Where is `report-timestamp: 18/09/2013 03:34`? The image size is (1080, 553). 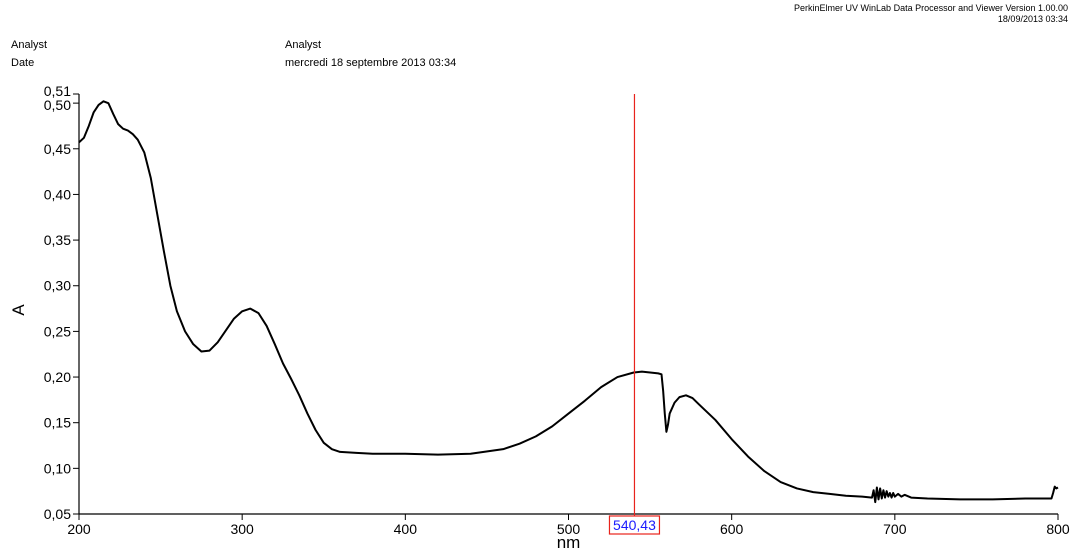
report-timestamp: 18/09/2013 03:34 is located at coordinates (1032, 19).